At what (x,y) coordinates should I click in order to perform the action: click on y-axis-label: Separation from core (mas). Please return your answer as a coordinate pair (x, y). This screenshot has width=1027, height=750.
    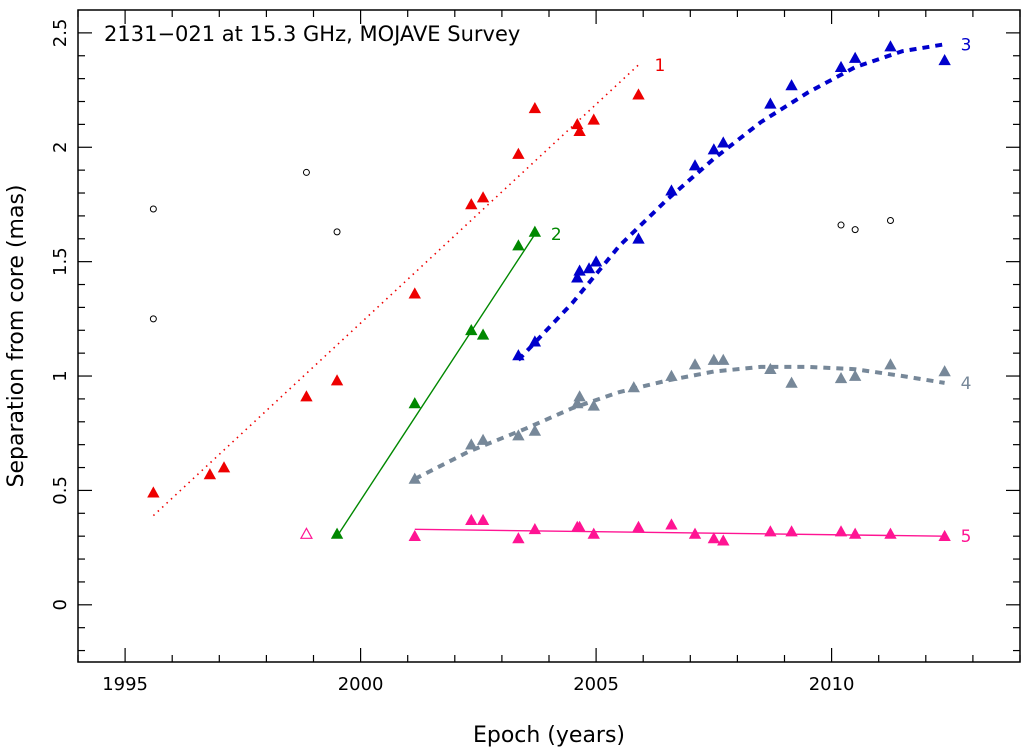
    Looking at the image, I should click on (16, 336).